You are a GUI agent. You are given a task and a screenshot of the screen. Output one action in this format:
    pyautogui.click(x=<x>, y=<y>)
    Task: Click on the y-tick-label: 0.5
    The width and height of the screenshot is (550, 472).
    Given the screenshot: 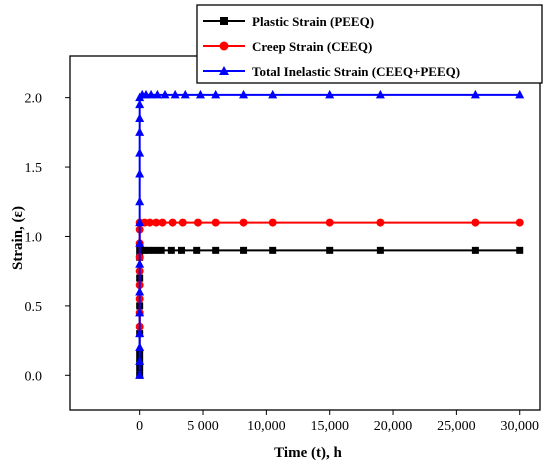 What is the action you would take?
    pyautogui.click(x=34, y=307)
    